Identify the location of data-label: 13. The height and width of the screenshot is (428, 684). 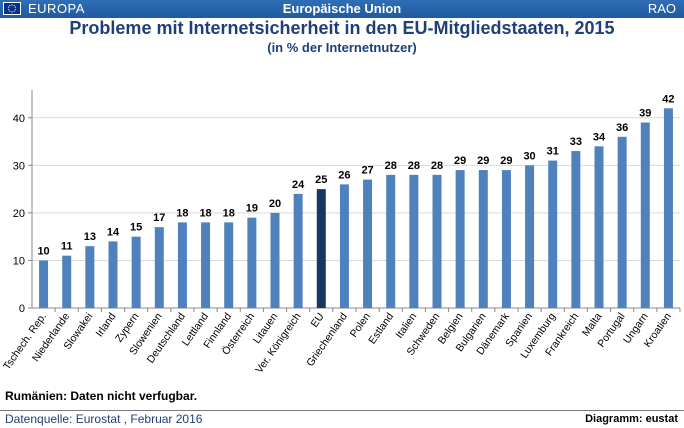
(90, 237).